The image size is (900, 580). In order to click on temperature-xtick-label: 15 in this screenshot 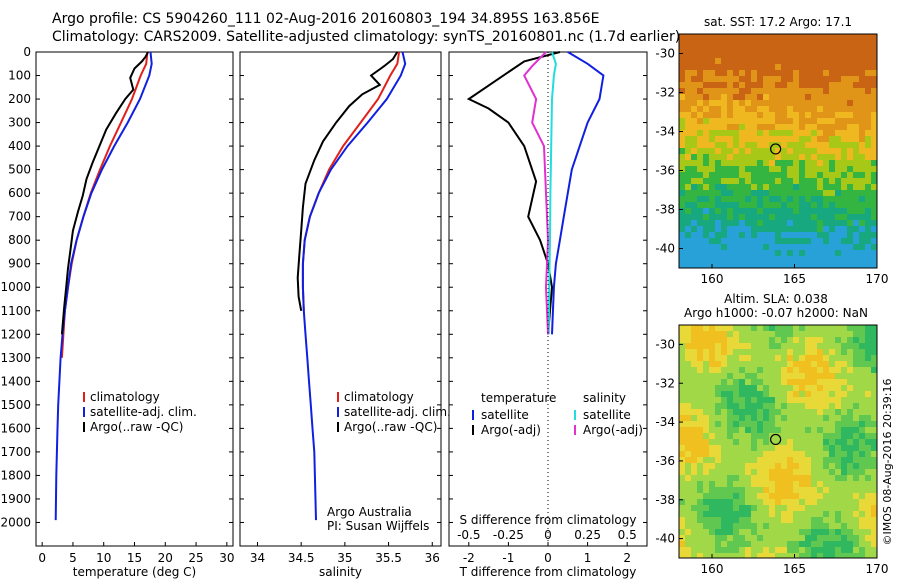, I will do `click(134, 558)`.